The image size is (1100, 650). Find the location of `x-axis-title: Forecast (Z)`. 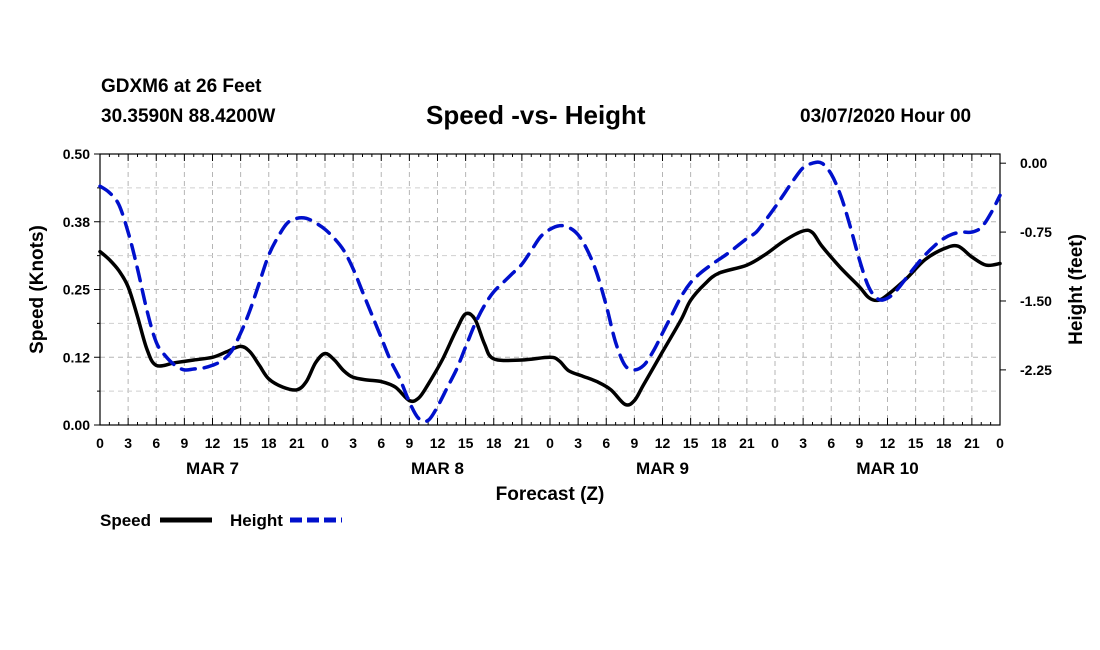

x-axis-title: Forecast (Z) is located at coordinates (550, 494).